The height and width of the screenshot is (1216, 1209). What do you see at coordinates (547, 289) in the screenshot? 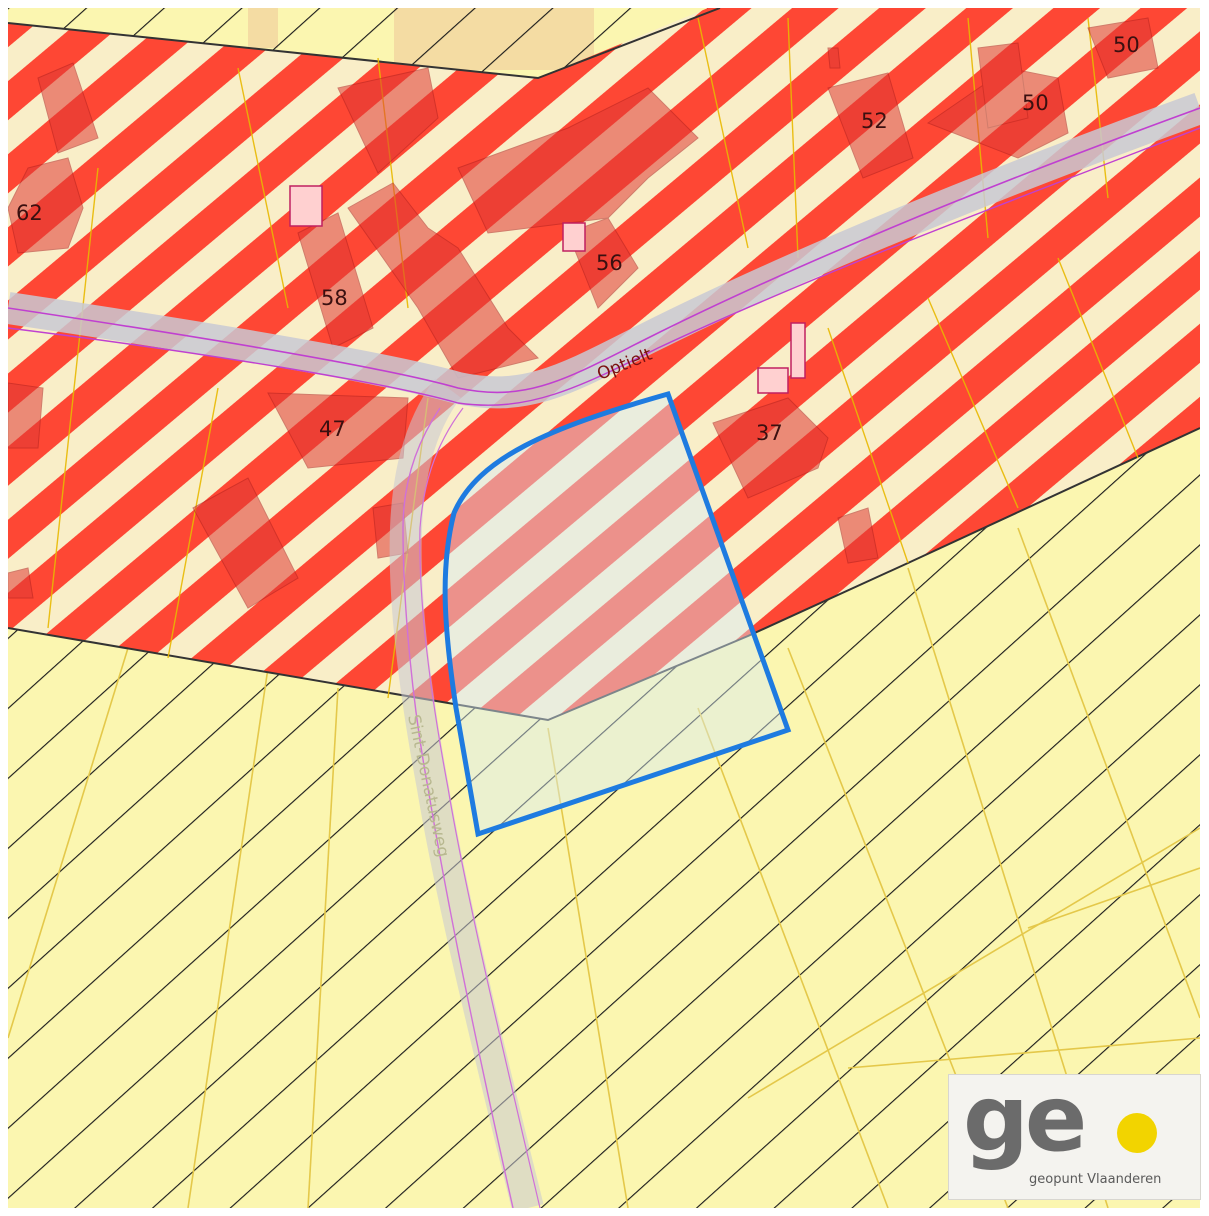
I see `annex-buildings` at bounding box center [547, 289].